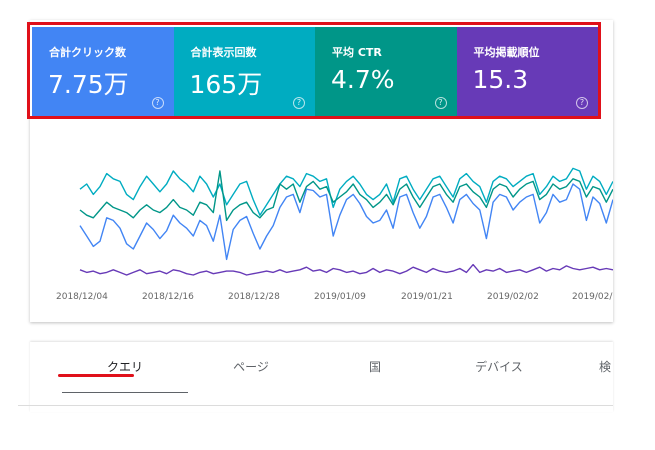 The image size is (655, 450). Describe the element at coordinates (513, 297) in the screenshot. I see `x-tick-label: 2019/02/02` at that location.